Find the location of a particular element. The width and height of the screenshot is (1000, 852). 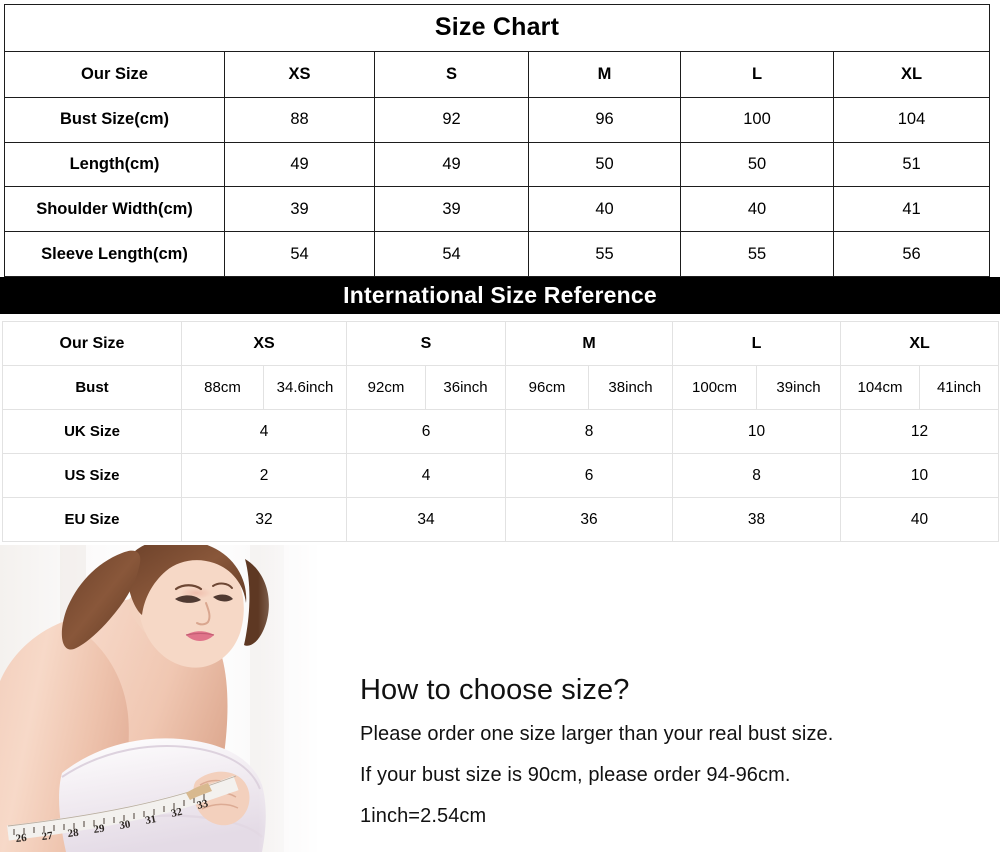

size-chart-header-row: Our Size XS S M L XL is located at coordinates (497, 74).